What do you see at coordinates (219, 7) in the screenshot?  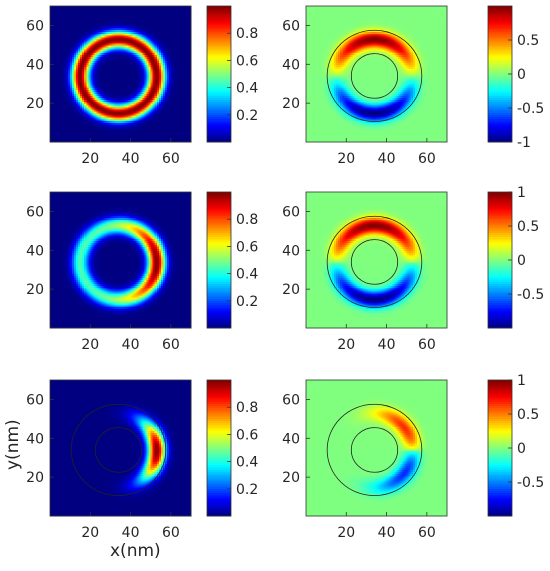 I see `colorbar-segment` at bounding box center [219, 7].